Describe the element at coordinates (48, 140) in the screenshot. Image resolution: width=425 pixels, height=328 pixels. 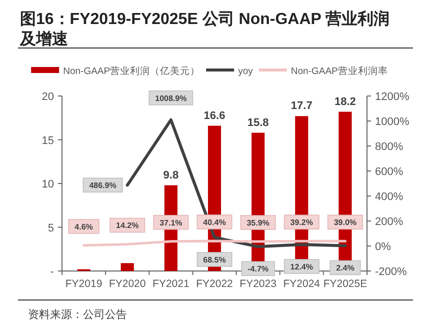
I see `y-tick-label: 15` at that location.